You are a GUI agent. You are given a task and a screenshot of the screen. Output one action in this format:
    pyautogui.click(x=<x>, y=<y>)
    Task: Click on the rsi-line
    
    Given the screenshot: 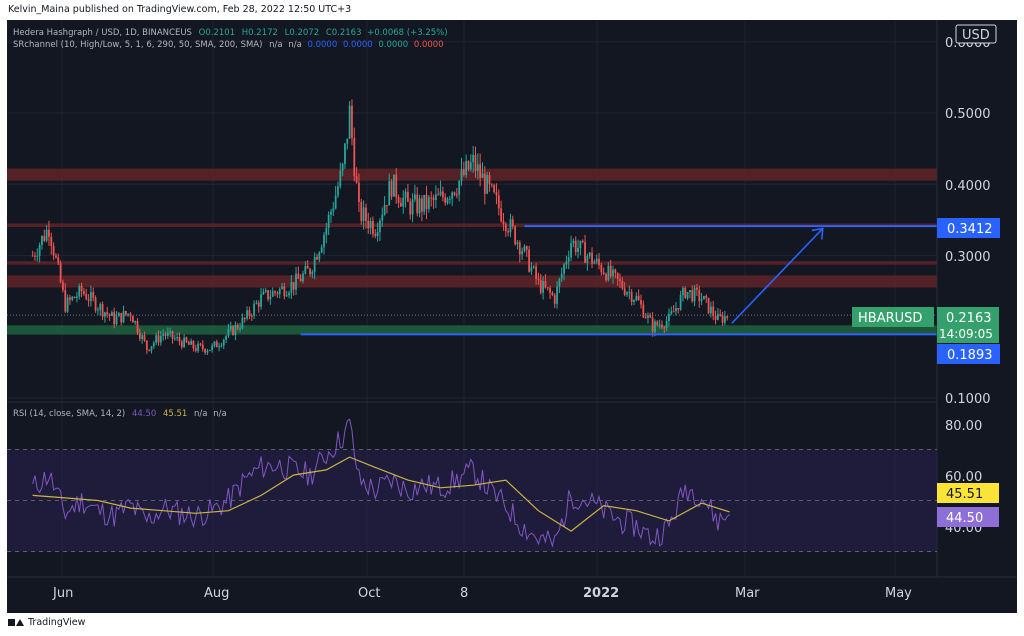 What is the action you would take?
    pyautogui.click(x=381, y=483)
    